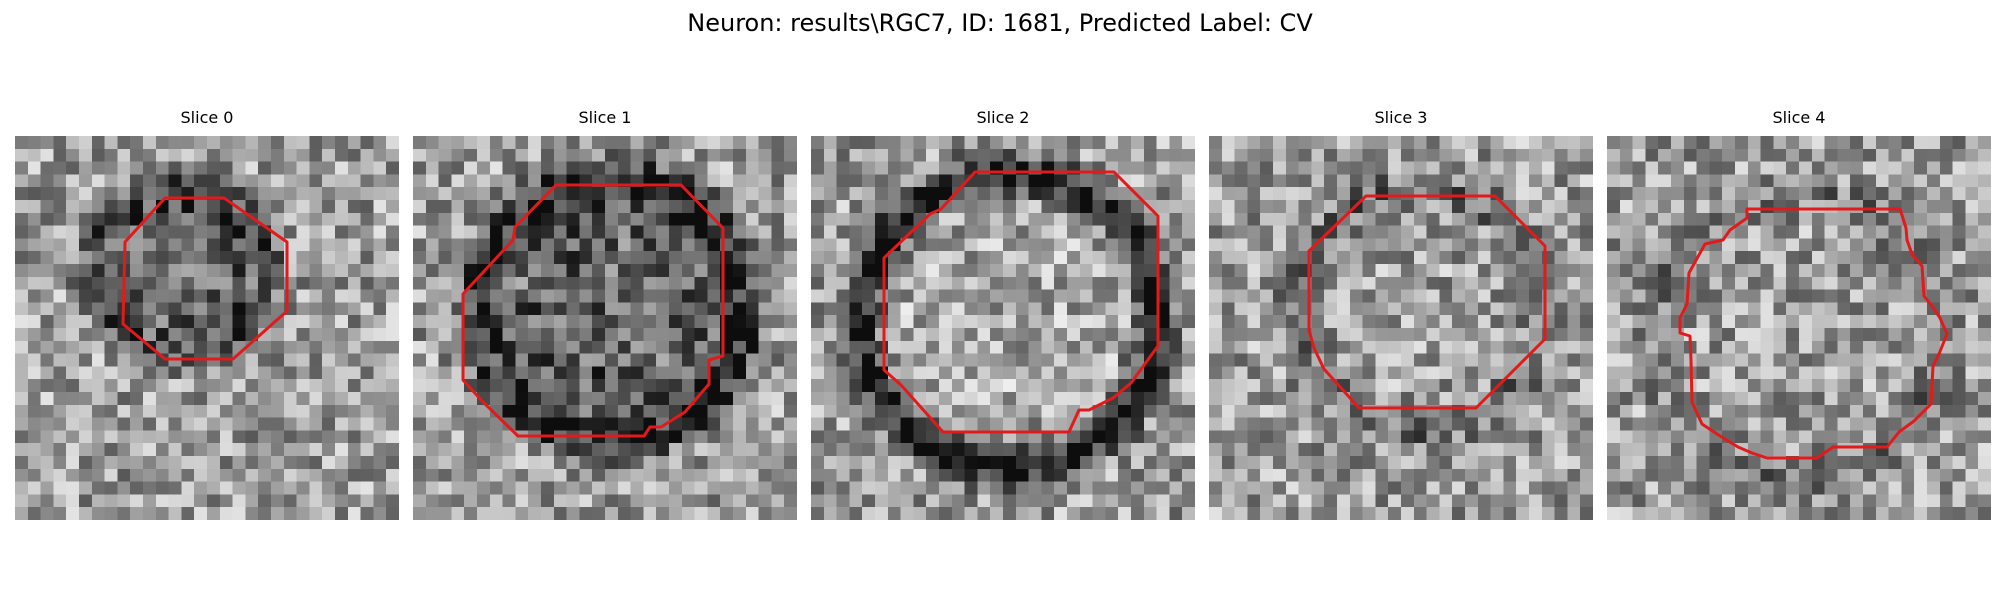  I want to click on slice-title: Slice 1, so click(605, 117).